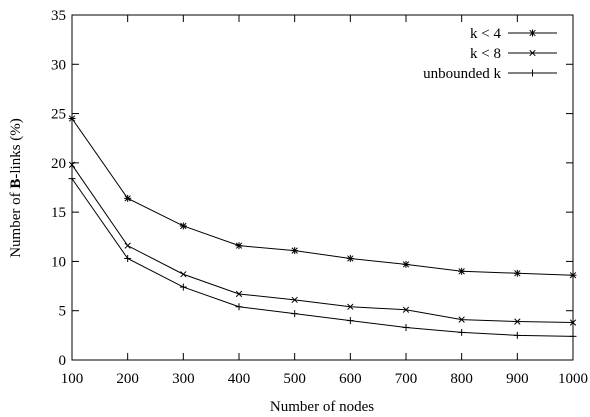  What do you see at coordinates (406, 379) in the screenshot?
I see `x-tick-label: 700` at bounding box center [406, 379].